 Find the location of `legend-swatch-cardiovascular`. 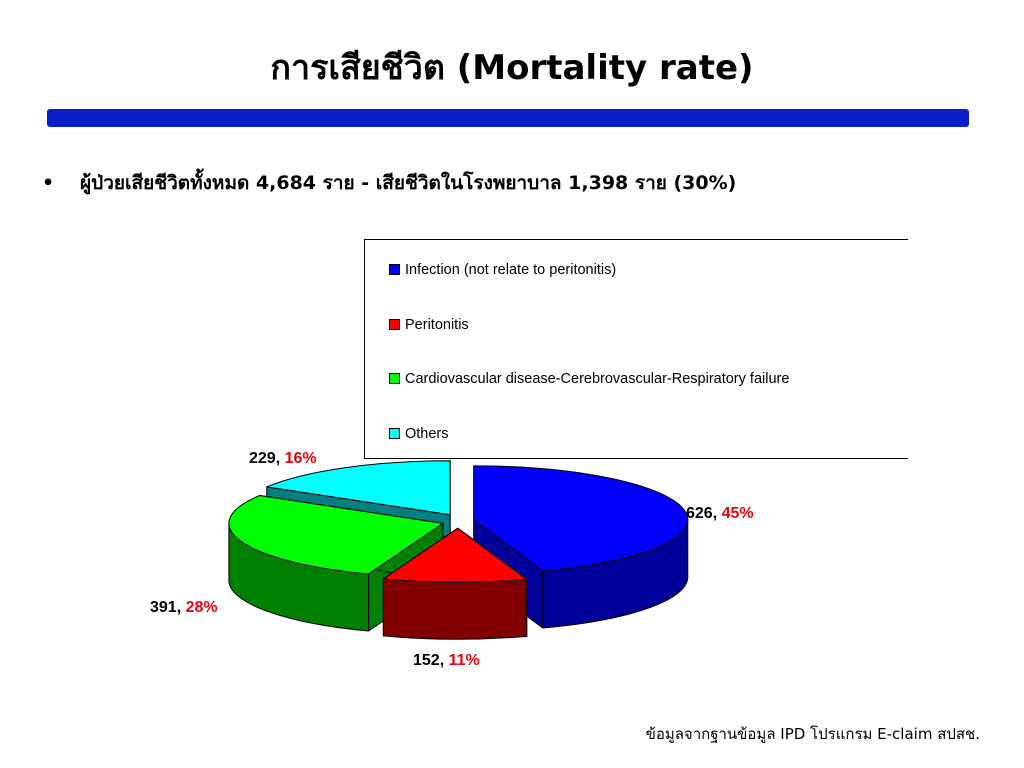

legend-swatch-cardiovascular is located at coordinates (394, 378).